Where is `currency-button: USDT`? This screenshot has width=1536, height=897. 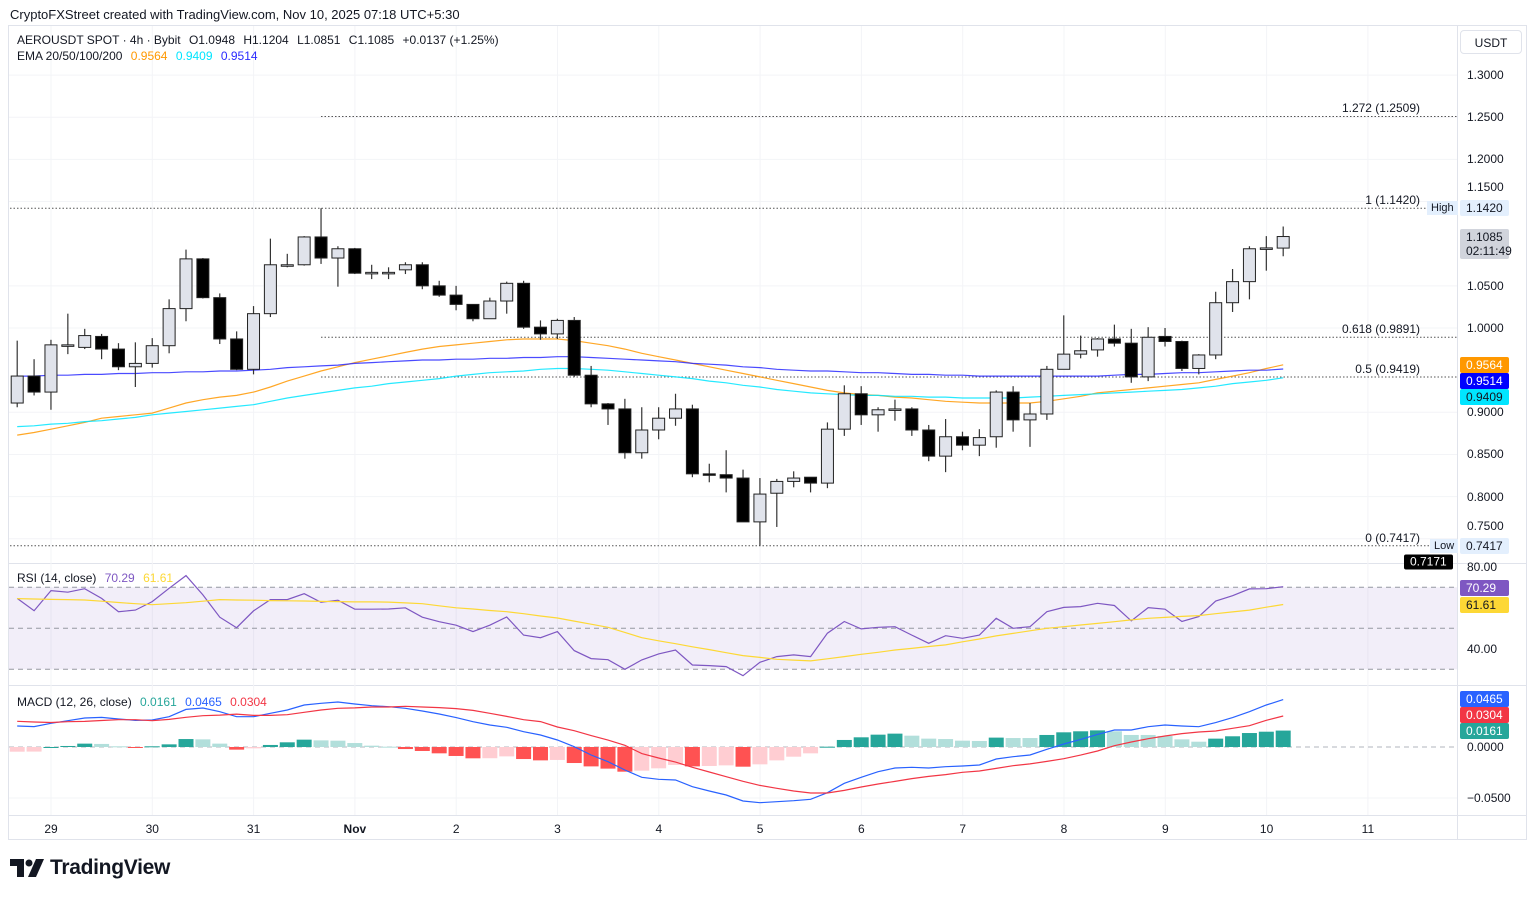 currency-button: USDT is located at coordinates (1491, 42).